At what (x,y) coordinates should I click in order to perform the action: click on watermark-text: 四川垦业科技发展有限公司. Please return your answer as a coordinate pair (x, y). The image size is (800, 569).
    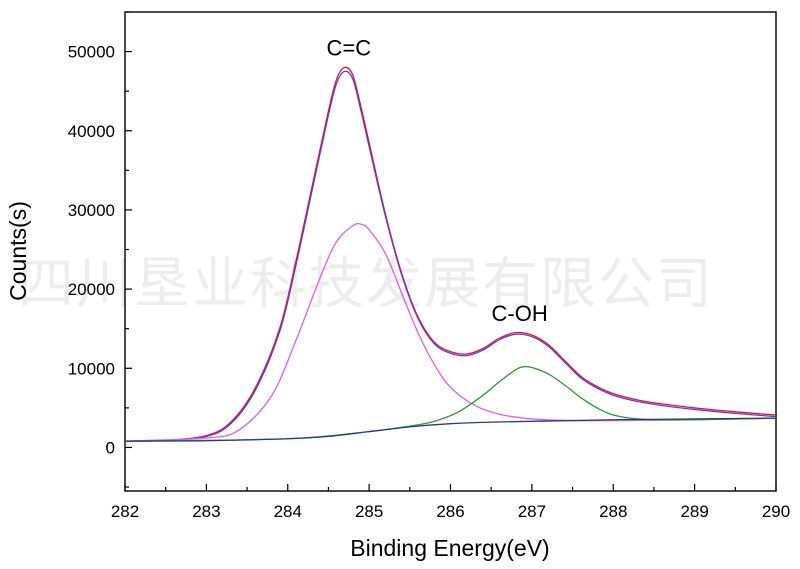
    Looking at the image, I should click on (366, 284).